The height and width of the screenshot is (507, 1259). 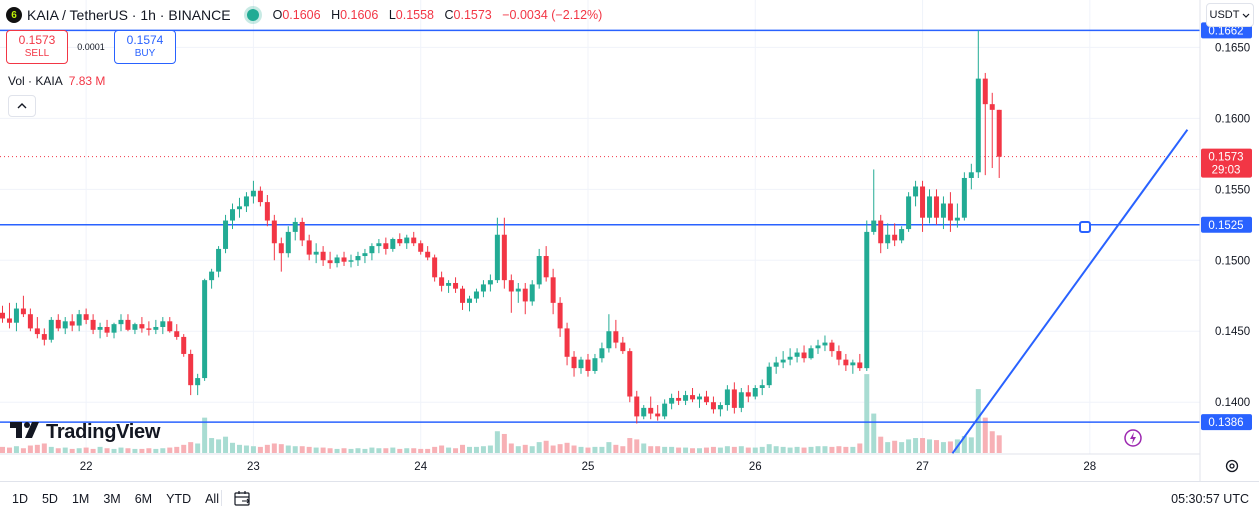 I want to click on countdown-value: 29:03, so click(x=1226, y=171).